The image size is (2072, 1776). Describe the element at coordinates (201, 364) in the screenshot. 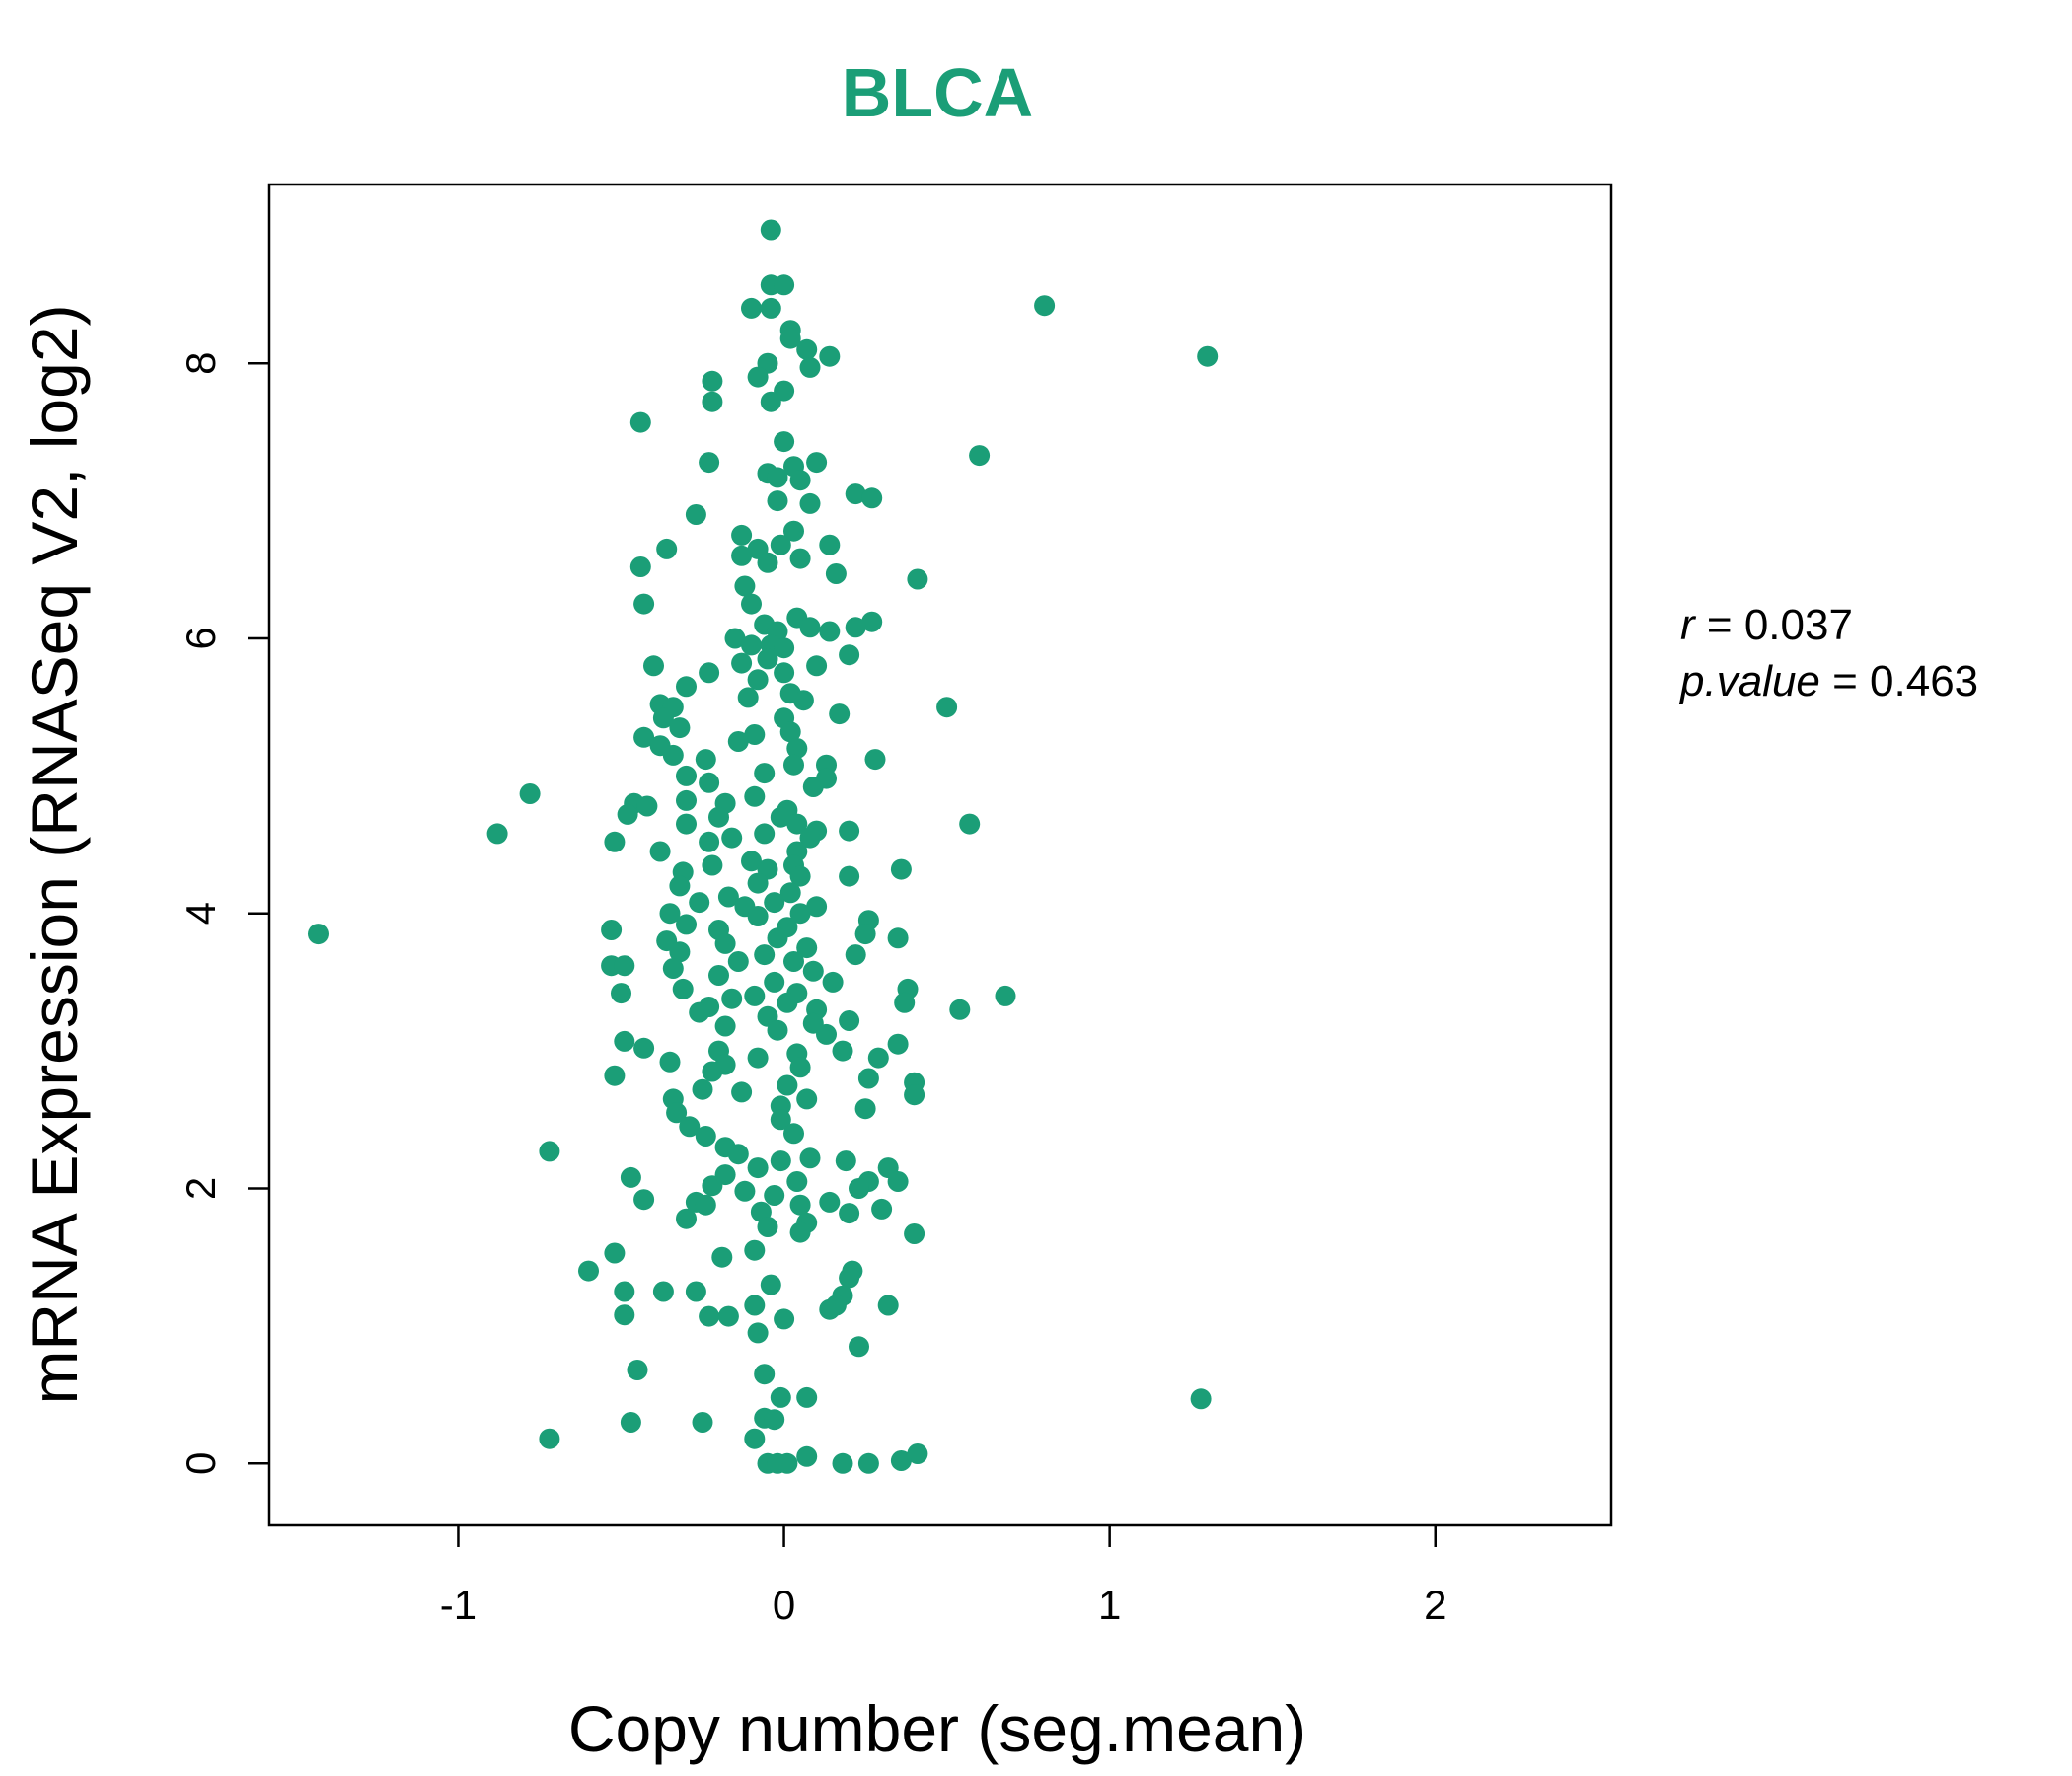

I see `y-tick-label-4: 8` at that location.